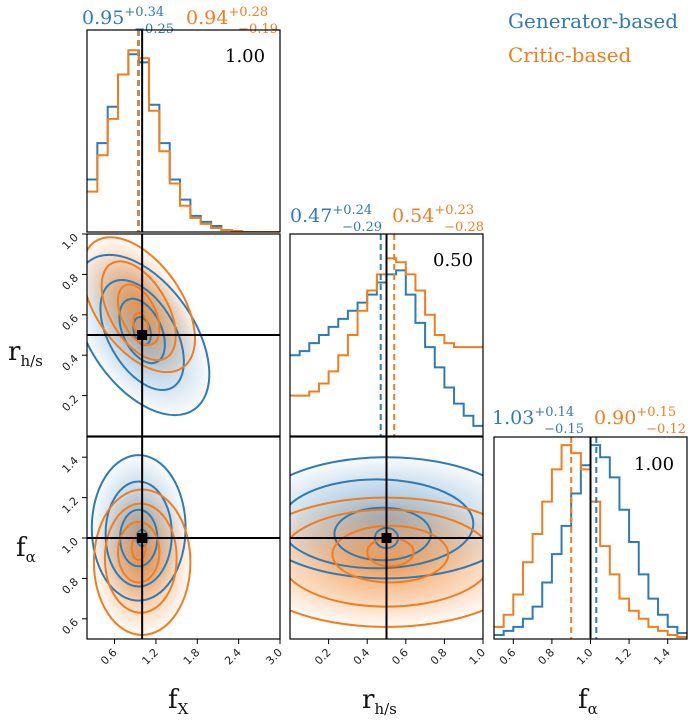 The width and height of the screenshot is (691, 723). I want to click on xtick-label-rhs-2: 0.6, so click(400, 657).